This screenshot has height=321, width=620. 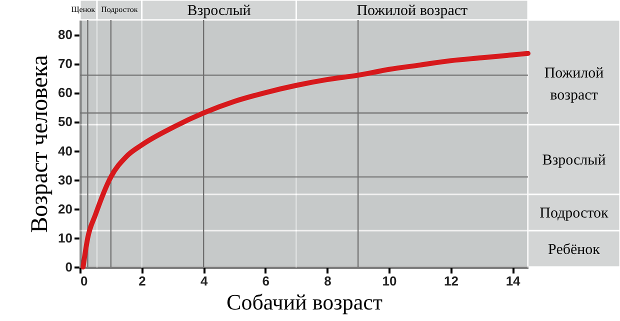 What do you see at coordinates (68, 267) in the screenshot?
I see `y-tick-label: 0` at bounding box center [68, 267].